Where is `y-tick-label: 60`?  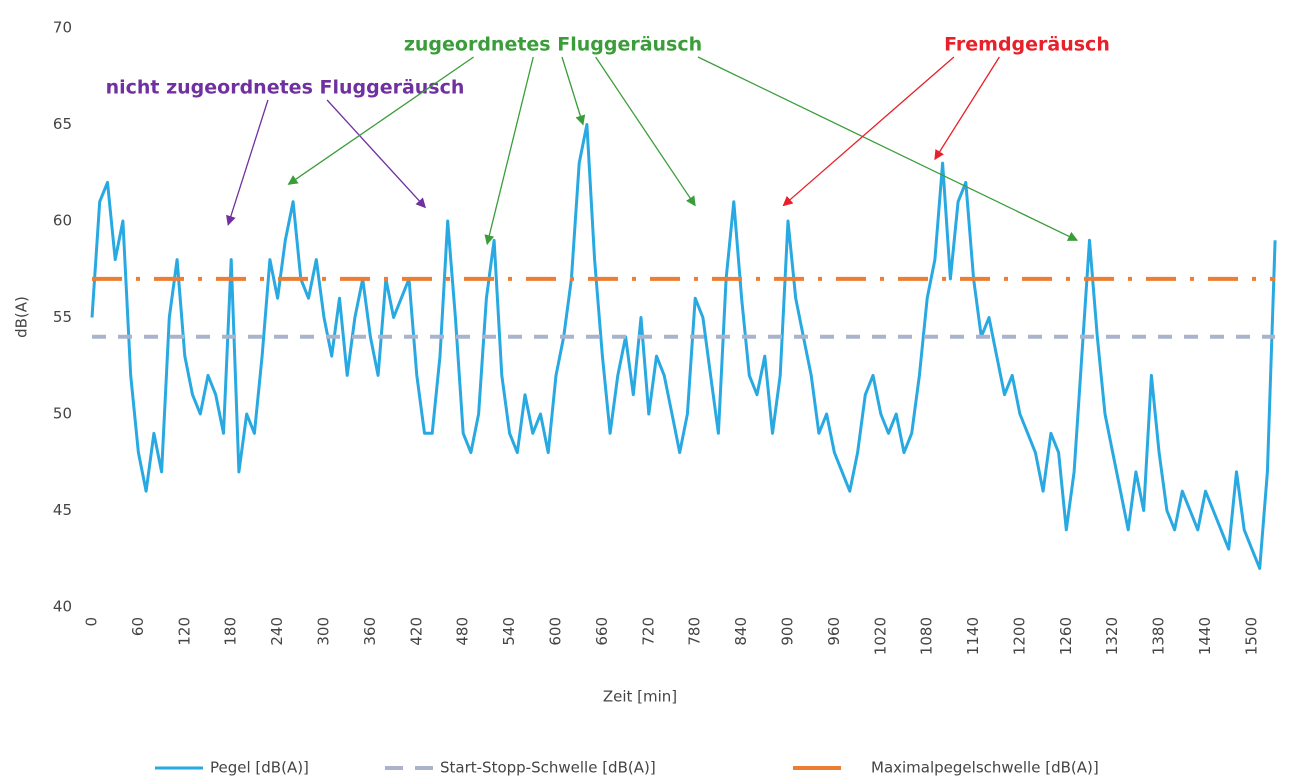 y-tick-label: 60 is located at coordinates (62, 221).